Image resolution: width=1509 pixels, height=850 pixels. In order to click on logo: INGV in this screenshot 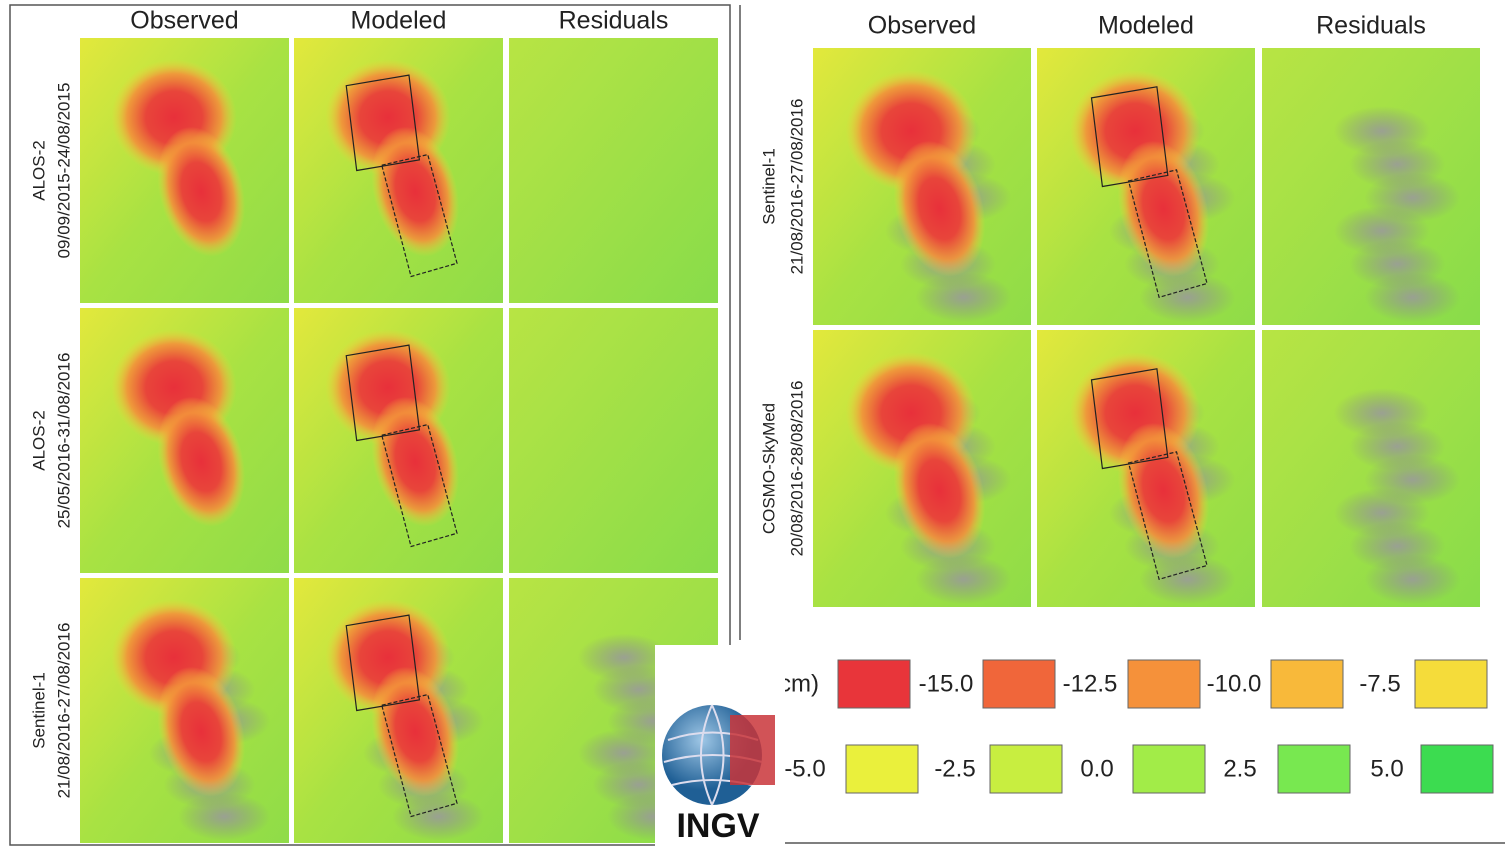, I will do `click(720, 747)`.